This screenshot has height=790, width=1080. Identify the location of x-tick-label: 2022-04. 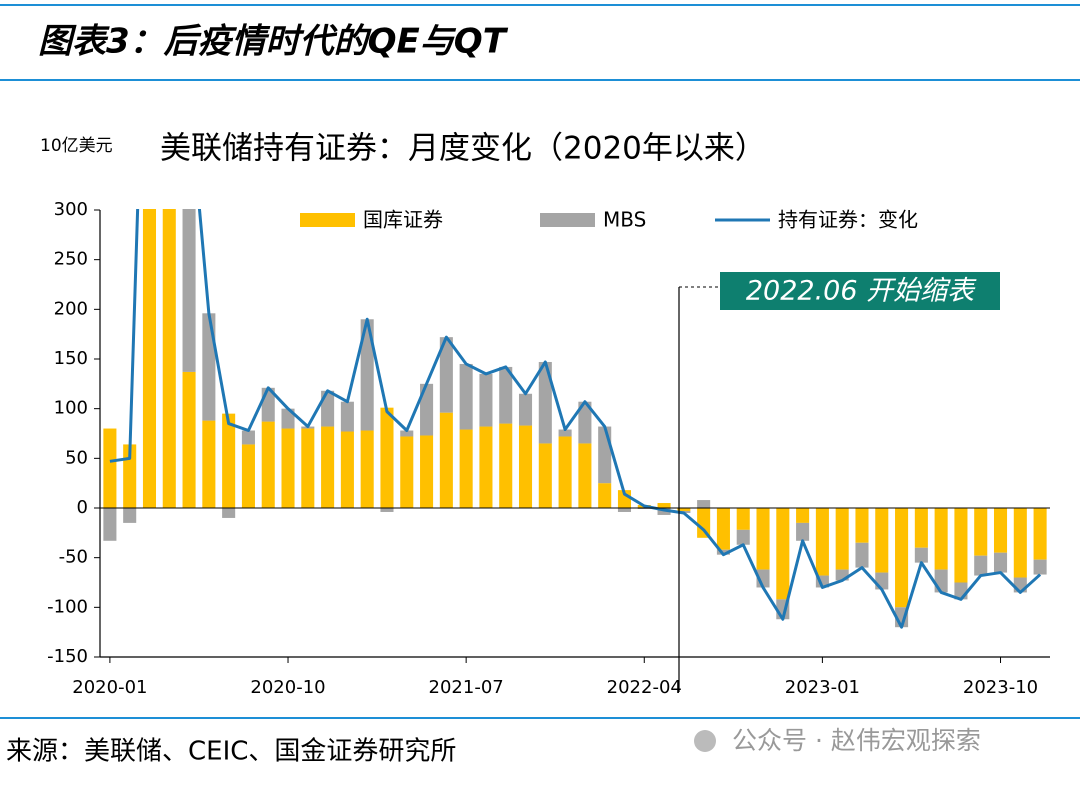
(644, 687).